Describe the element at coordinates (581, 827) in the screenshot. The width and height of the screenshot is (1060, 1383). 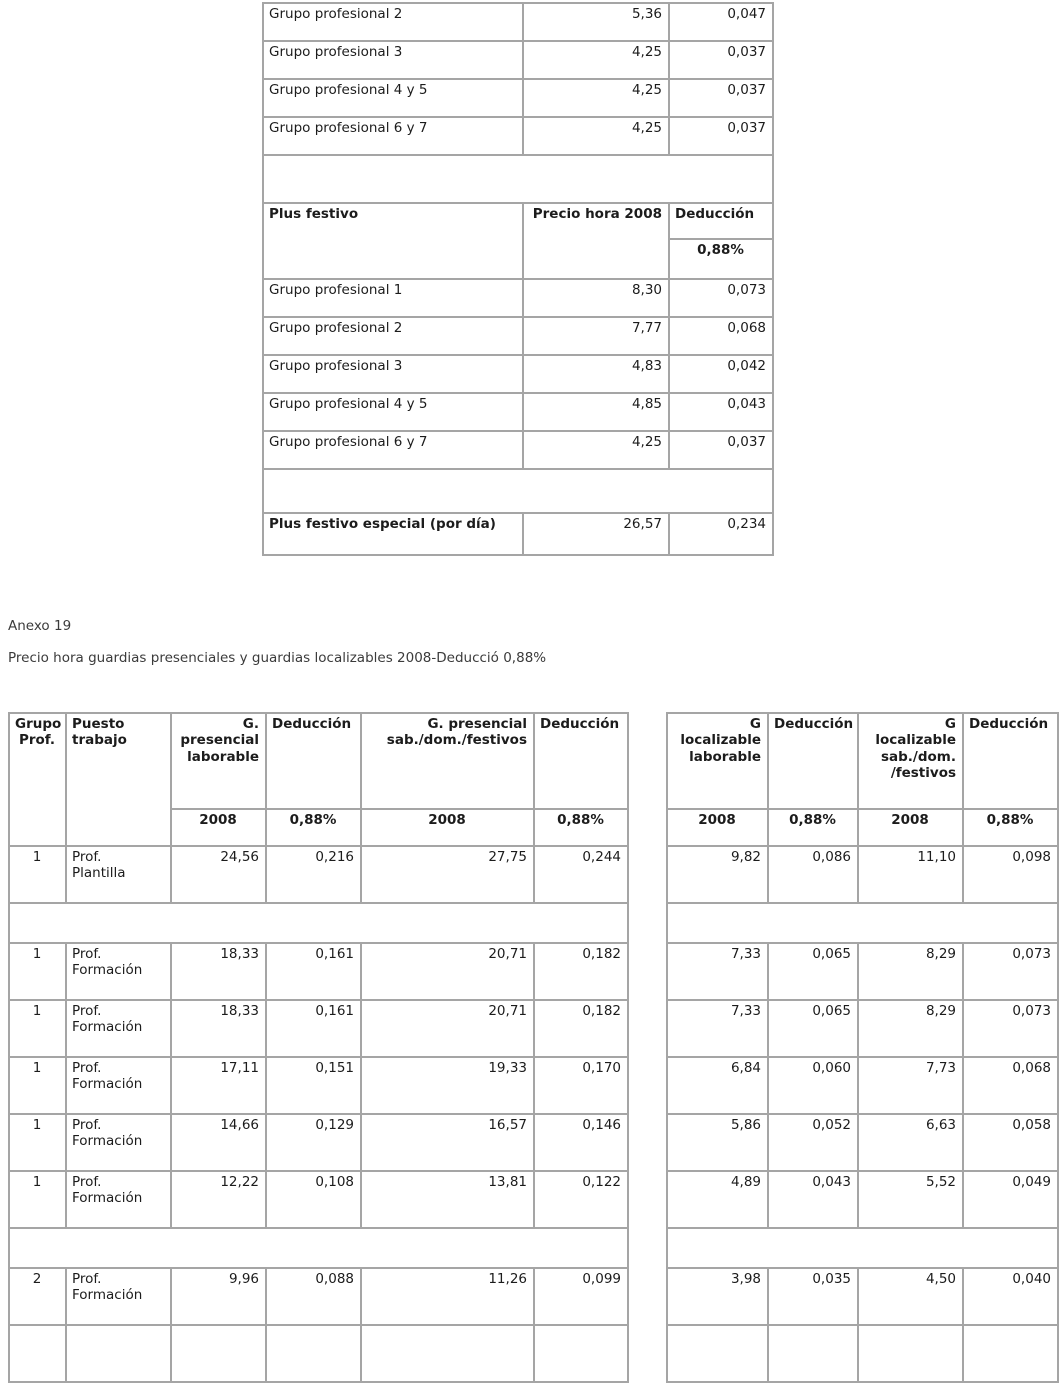
I see `table-header-cell: 0,88%` at that location.